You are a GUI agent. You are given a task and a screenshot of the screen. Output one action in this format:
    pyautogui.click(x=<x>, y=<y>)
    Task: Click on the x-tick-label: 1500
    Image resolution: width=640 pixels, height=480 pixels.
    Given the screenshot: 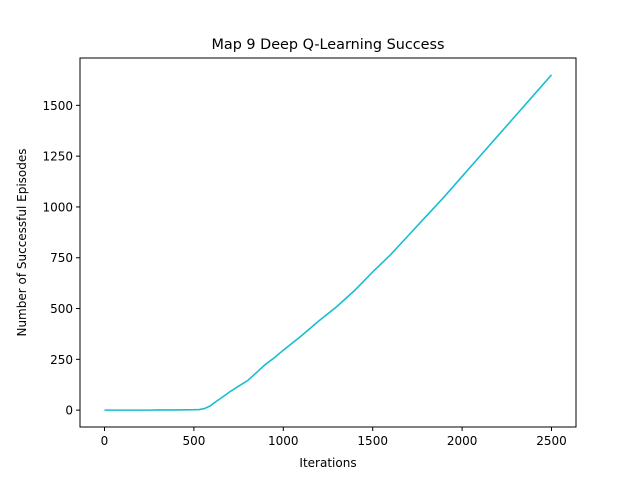 What is the action you would take?
    pyautogui.click(x=372, y=441)
    